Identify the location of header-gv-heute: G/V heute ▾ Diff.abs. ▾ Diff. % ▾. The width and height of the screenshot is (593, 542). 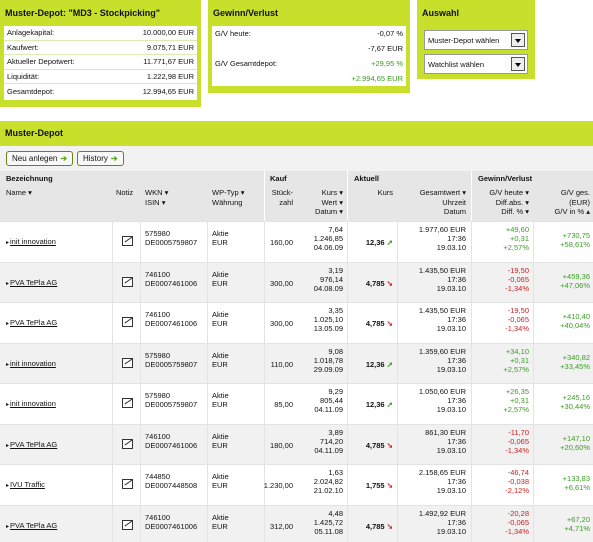
(509, 202).